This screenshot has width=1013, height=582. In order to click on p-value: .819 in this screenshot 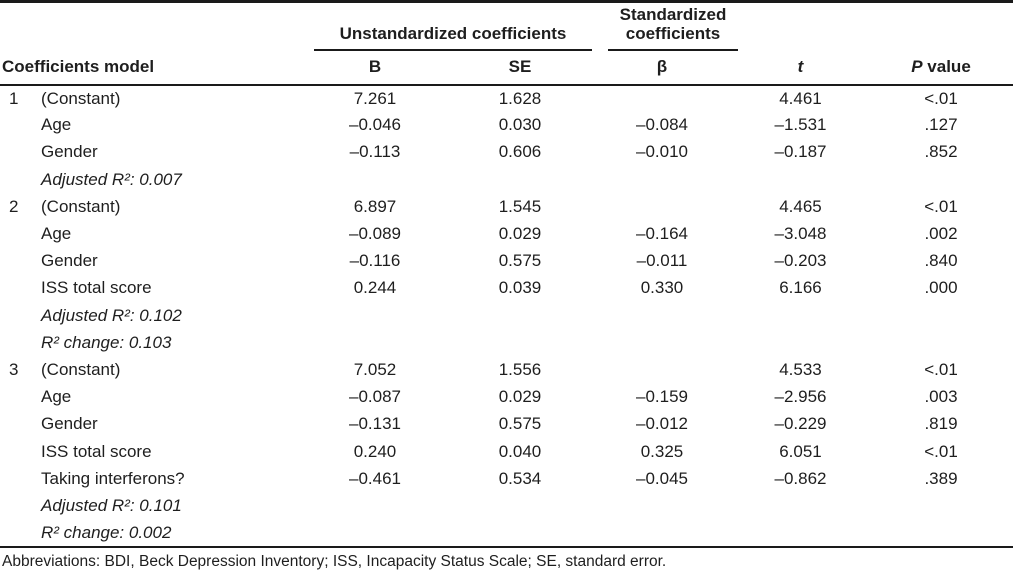, I will do `click(941, 424)`.